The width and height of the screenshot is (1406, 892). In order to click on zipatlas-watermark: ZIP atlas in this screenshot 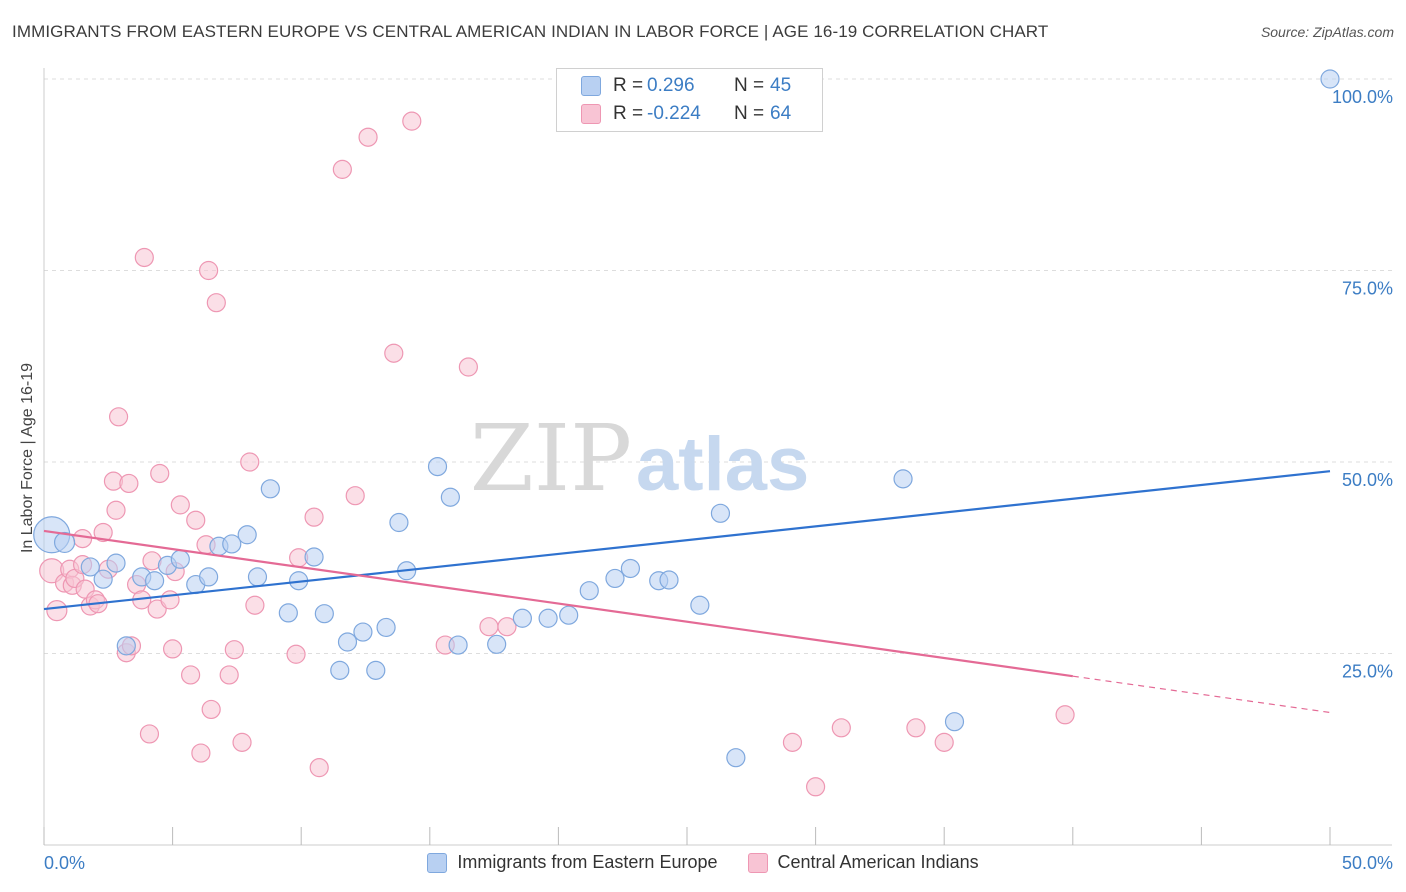, I will do `click(639, 458)`.